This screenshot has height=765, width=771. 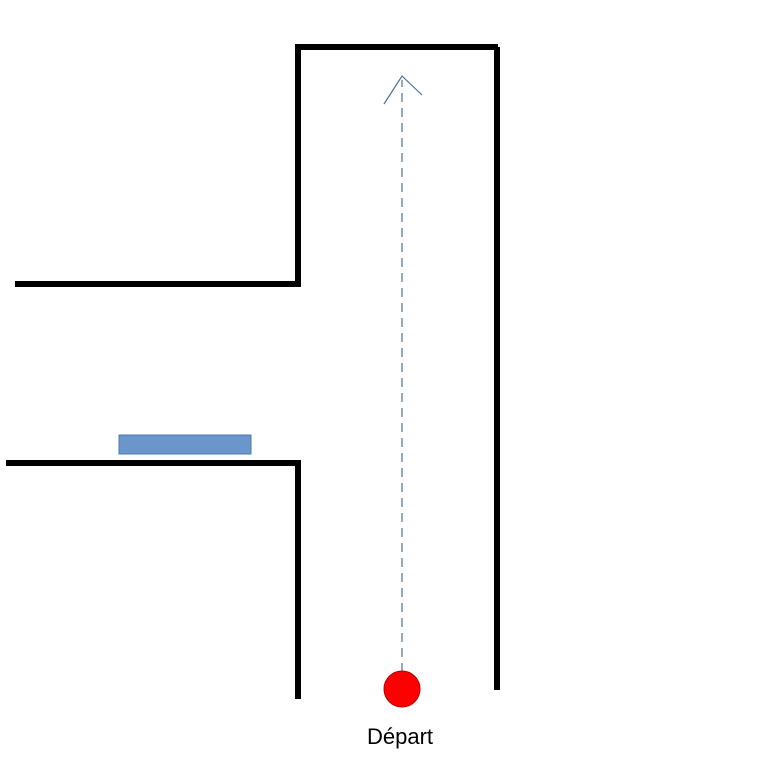 I want to click on start-label: Départ, so click(x=400, y=736).